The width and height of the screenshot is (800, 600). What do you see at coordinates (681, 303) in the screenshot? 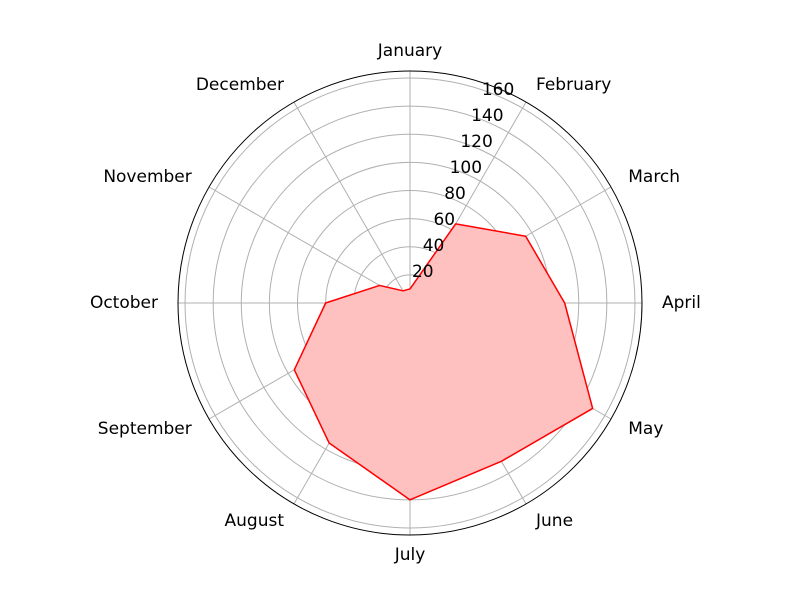
I see `category-label: April` at bounding box center [681, 303].